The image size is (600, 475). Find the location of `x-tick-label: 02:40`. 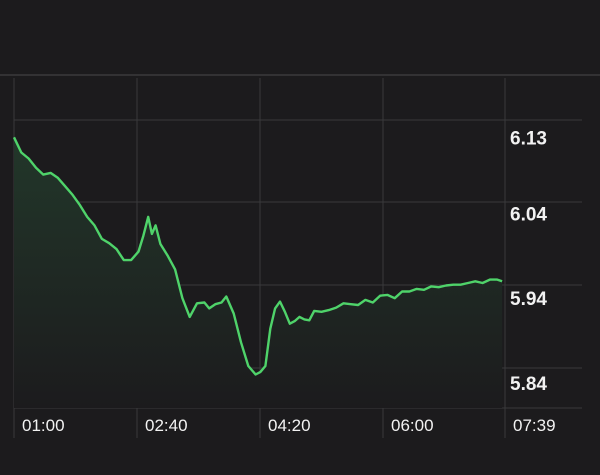

x-tick-label: 02:40 is located at coordinates (166, 425).